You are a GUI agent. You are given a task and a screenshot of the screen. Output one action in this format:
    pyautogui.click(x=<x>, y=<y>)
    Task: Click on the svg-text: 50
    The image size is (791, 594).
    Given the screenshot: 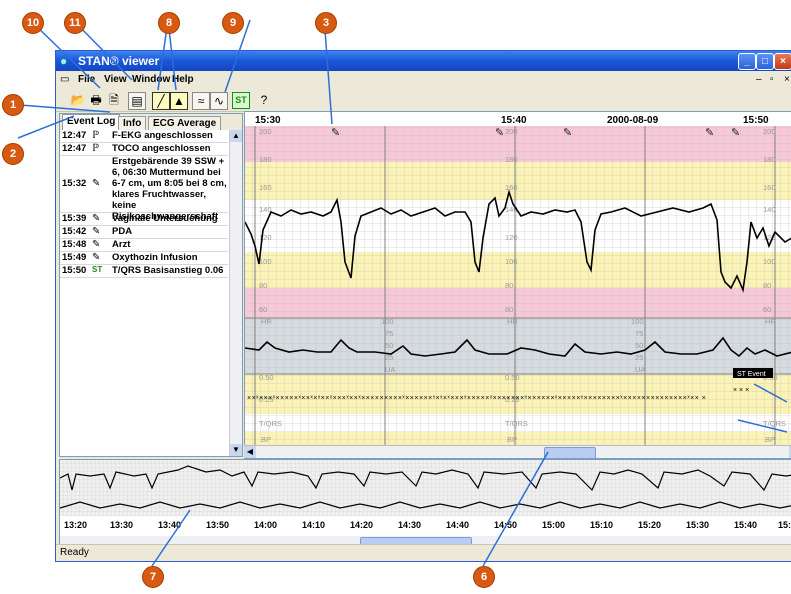 What is the action you would take?
    pyautogui.click(x=639, y=345)
    